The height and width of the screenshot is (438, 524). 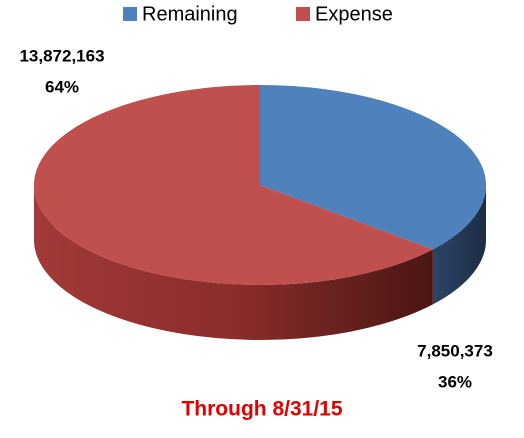 What do you see at coordinates (354, 14) in the screenshot?
I see `legend-label: Expense` at bounding box center [354, 14].